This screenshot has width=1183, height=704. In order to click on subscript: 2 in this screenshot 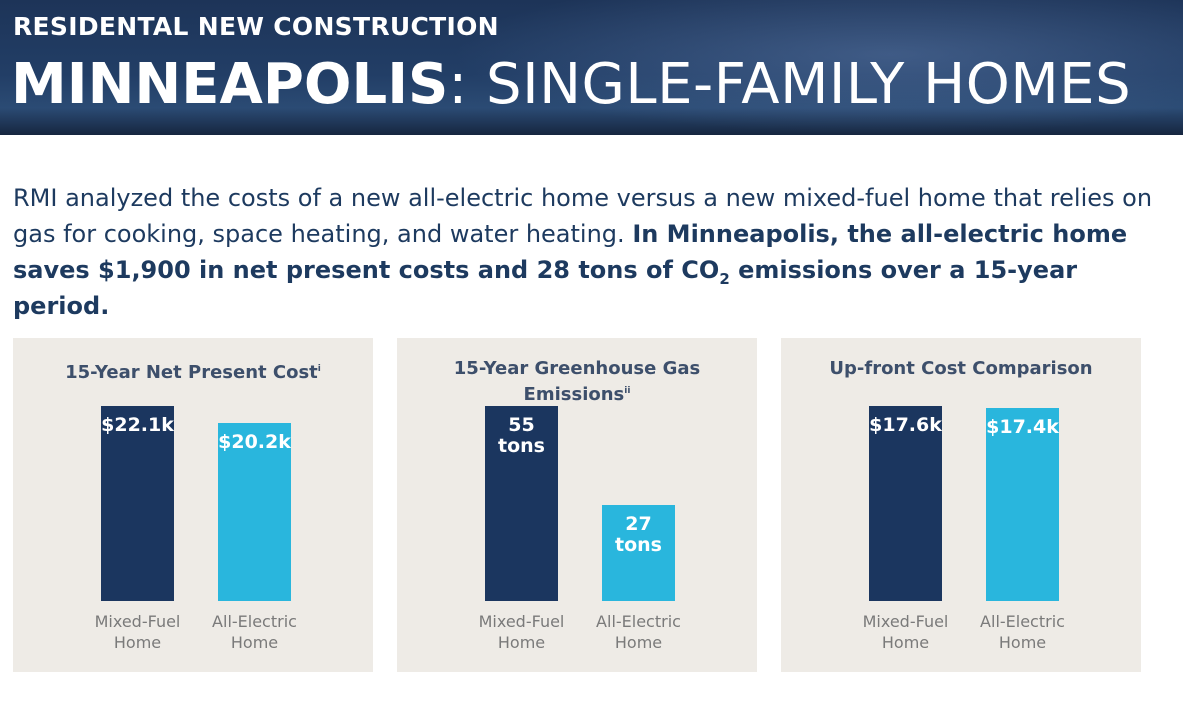, I will do `click(724, 278)`.